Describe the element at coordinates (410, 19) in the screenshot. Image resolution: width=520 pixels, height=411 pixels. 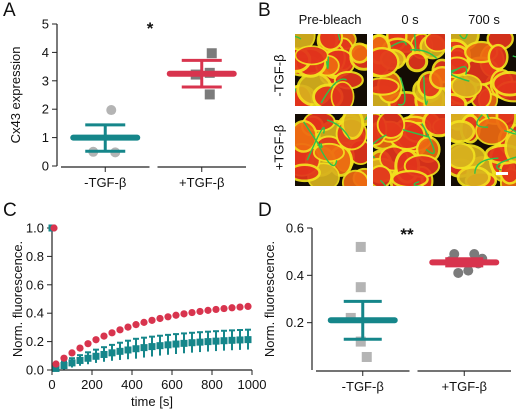
I see `column-label-0s: 0 s` at that location.